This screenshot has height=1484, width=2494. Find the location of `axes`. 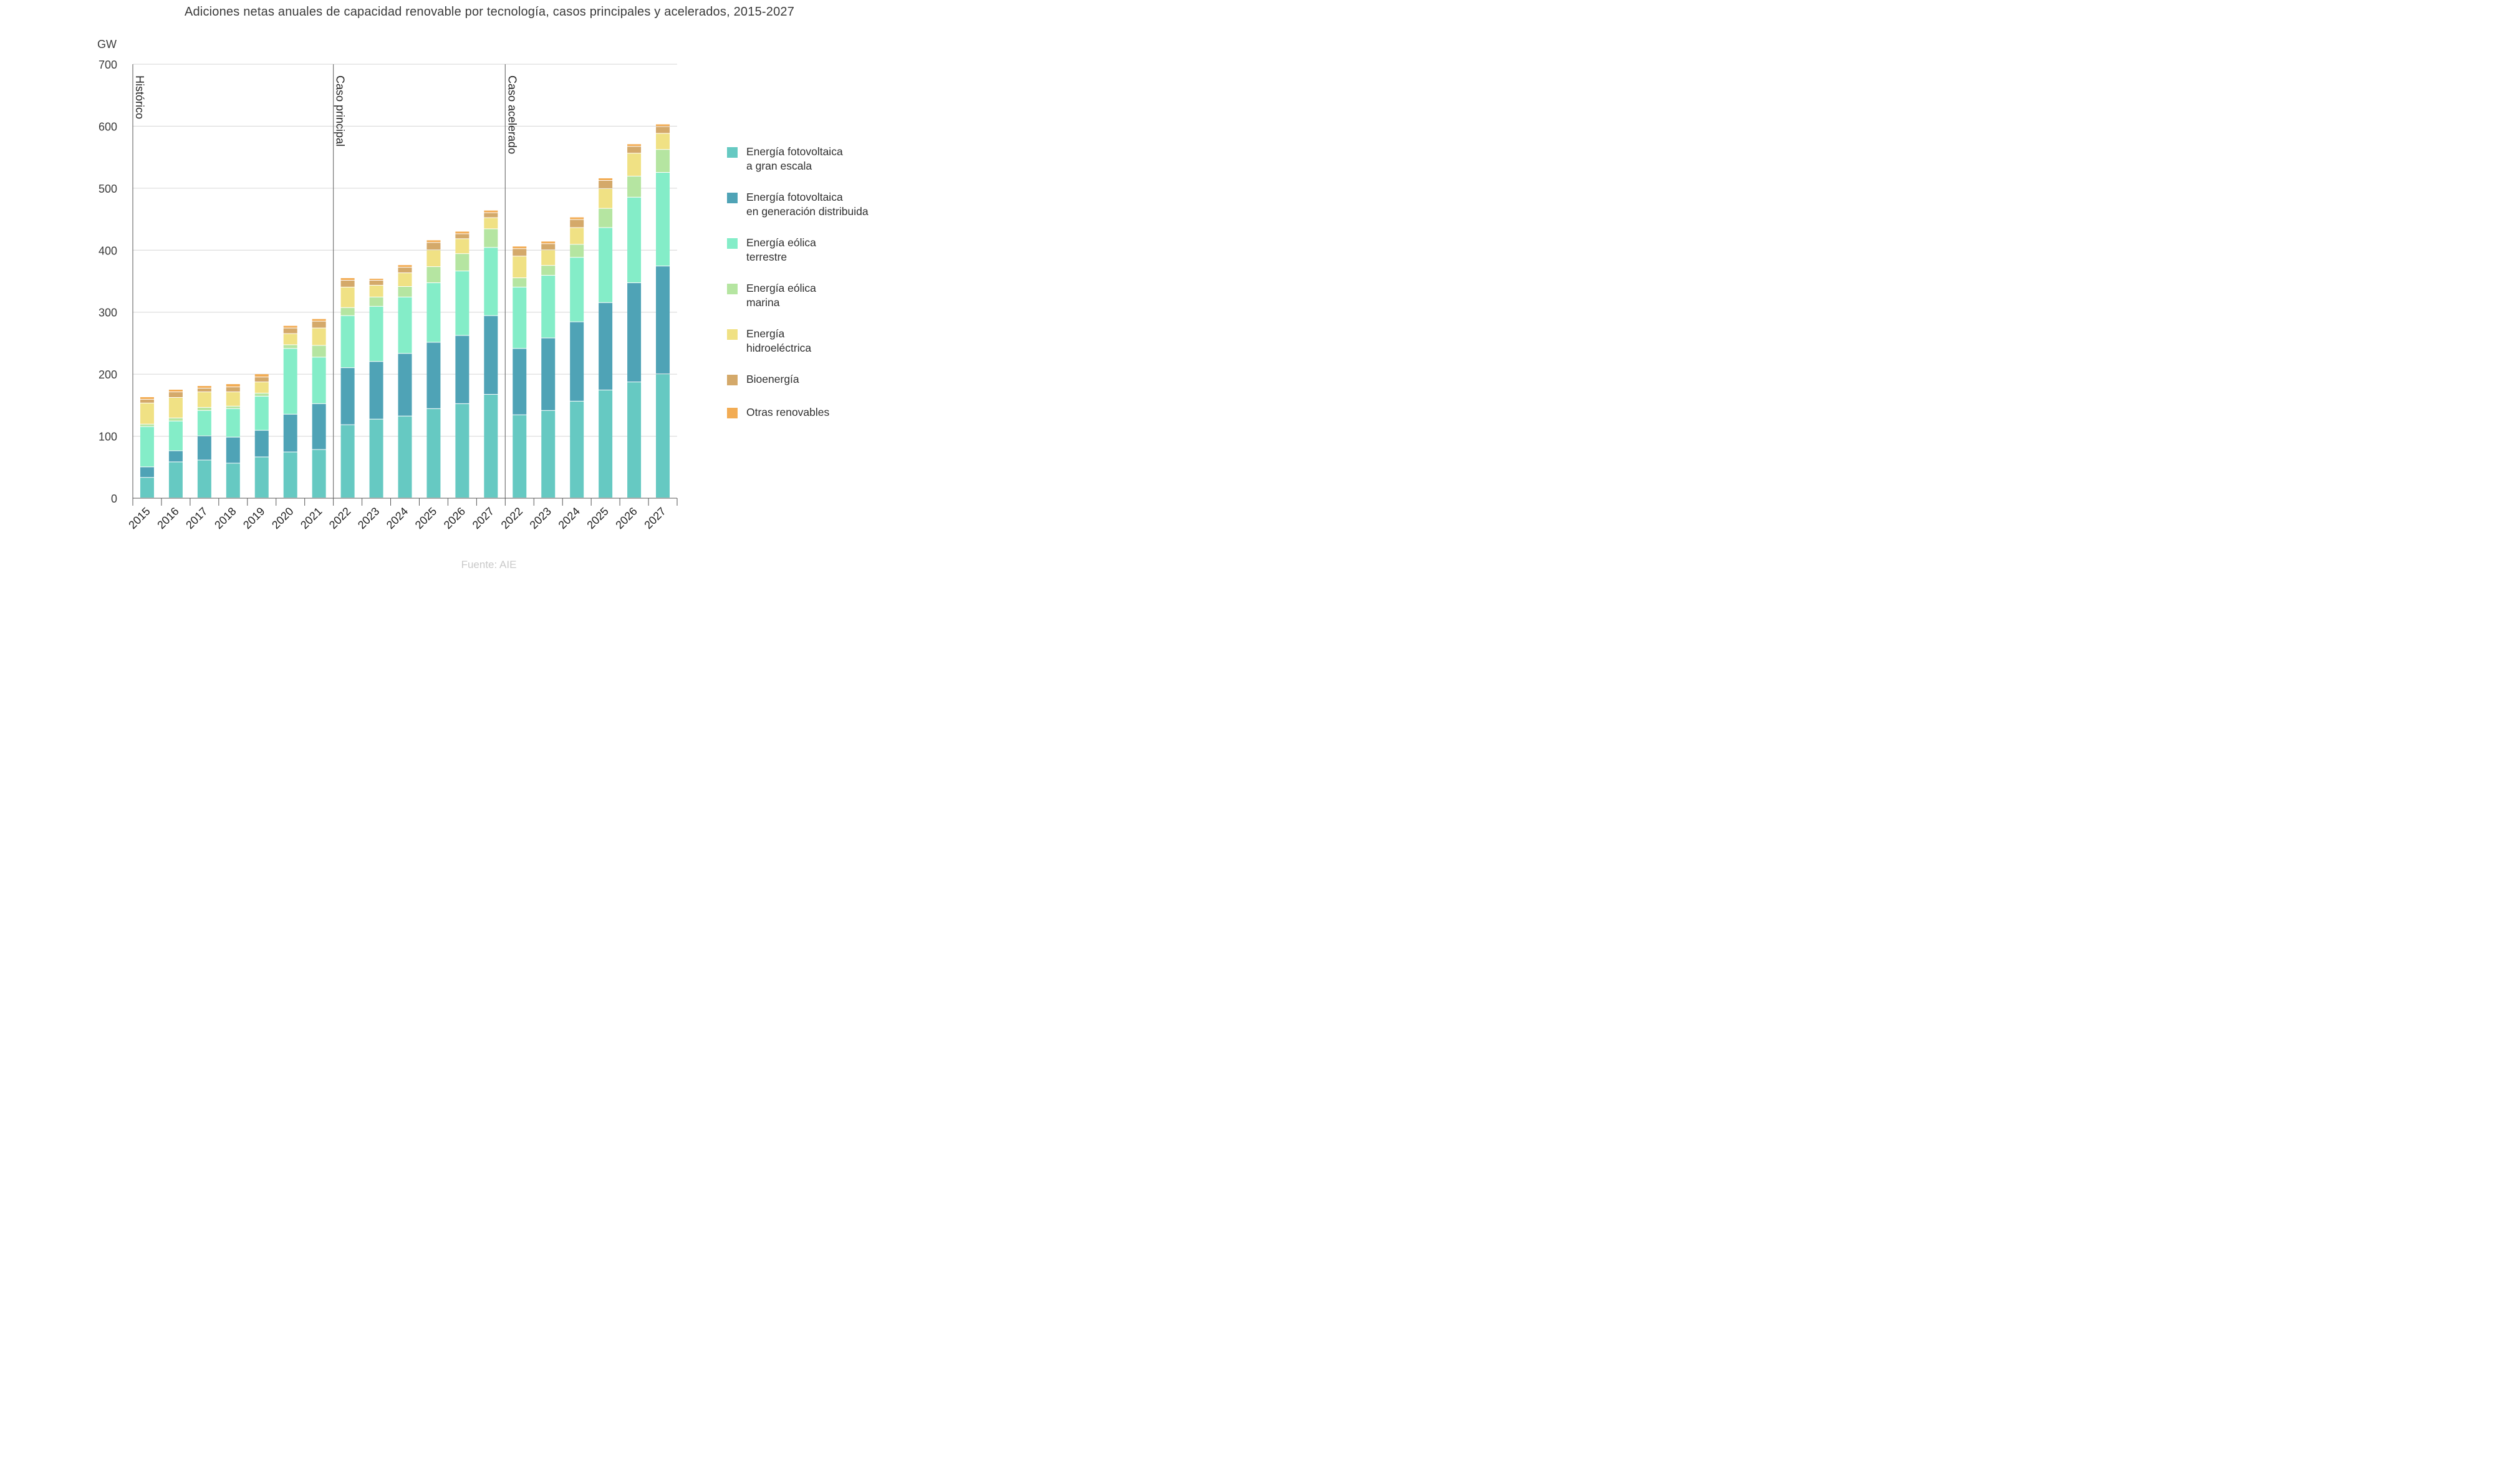

axes is located at coordinates (405, 285).